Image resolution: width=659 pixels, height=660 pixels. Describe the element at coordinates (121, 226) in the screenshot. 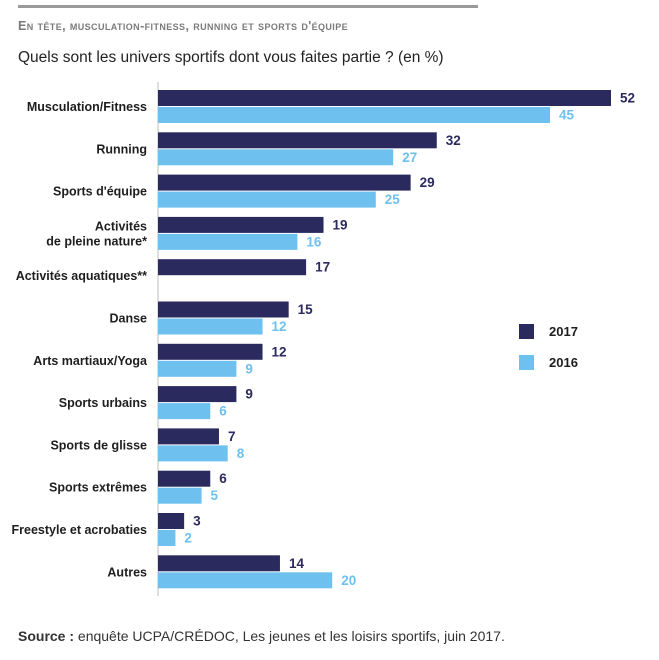

I see `category-3-label-line-0: Activités` at that location.